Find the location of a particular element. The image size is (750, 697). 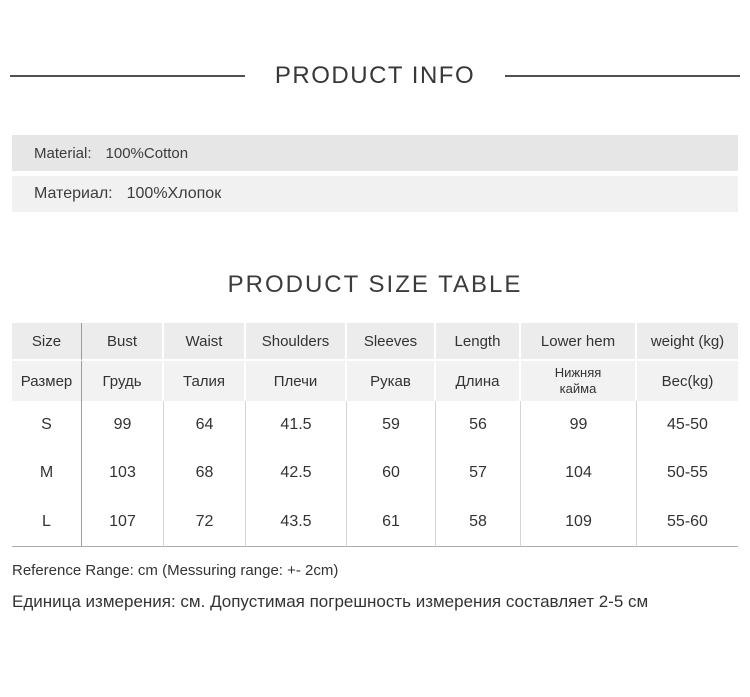

table-row-m: M 103 68 42.5 60 57 104 50-55 is located at coordinates (375, 473).